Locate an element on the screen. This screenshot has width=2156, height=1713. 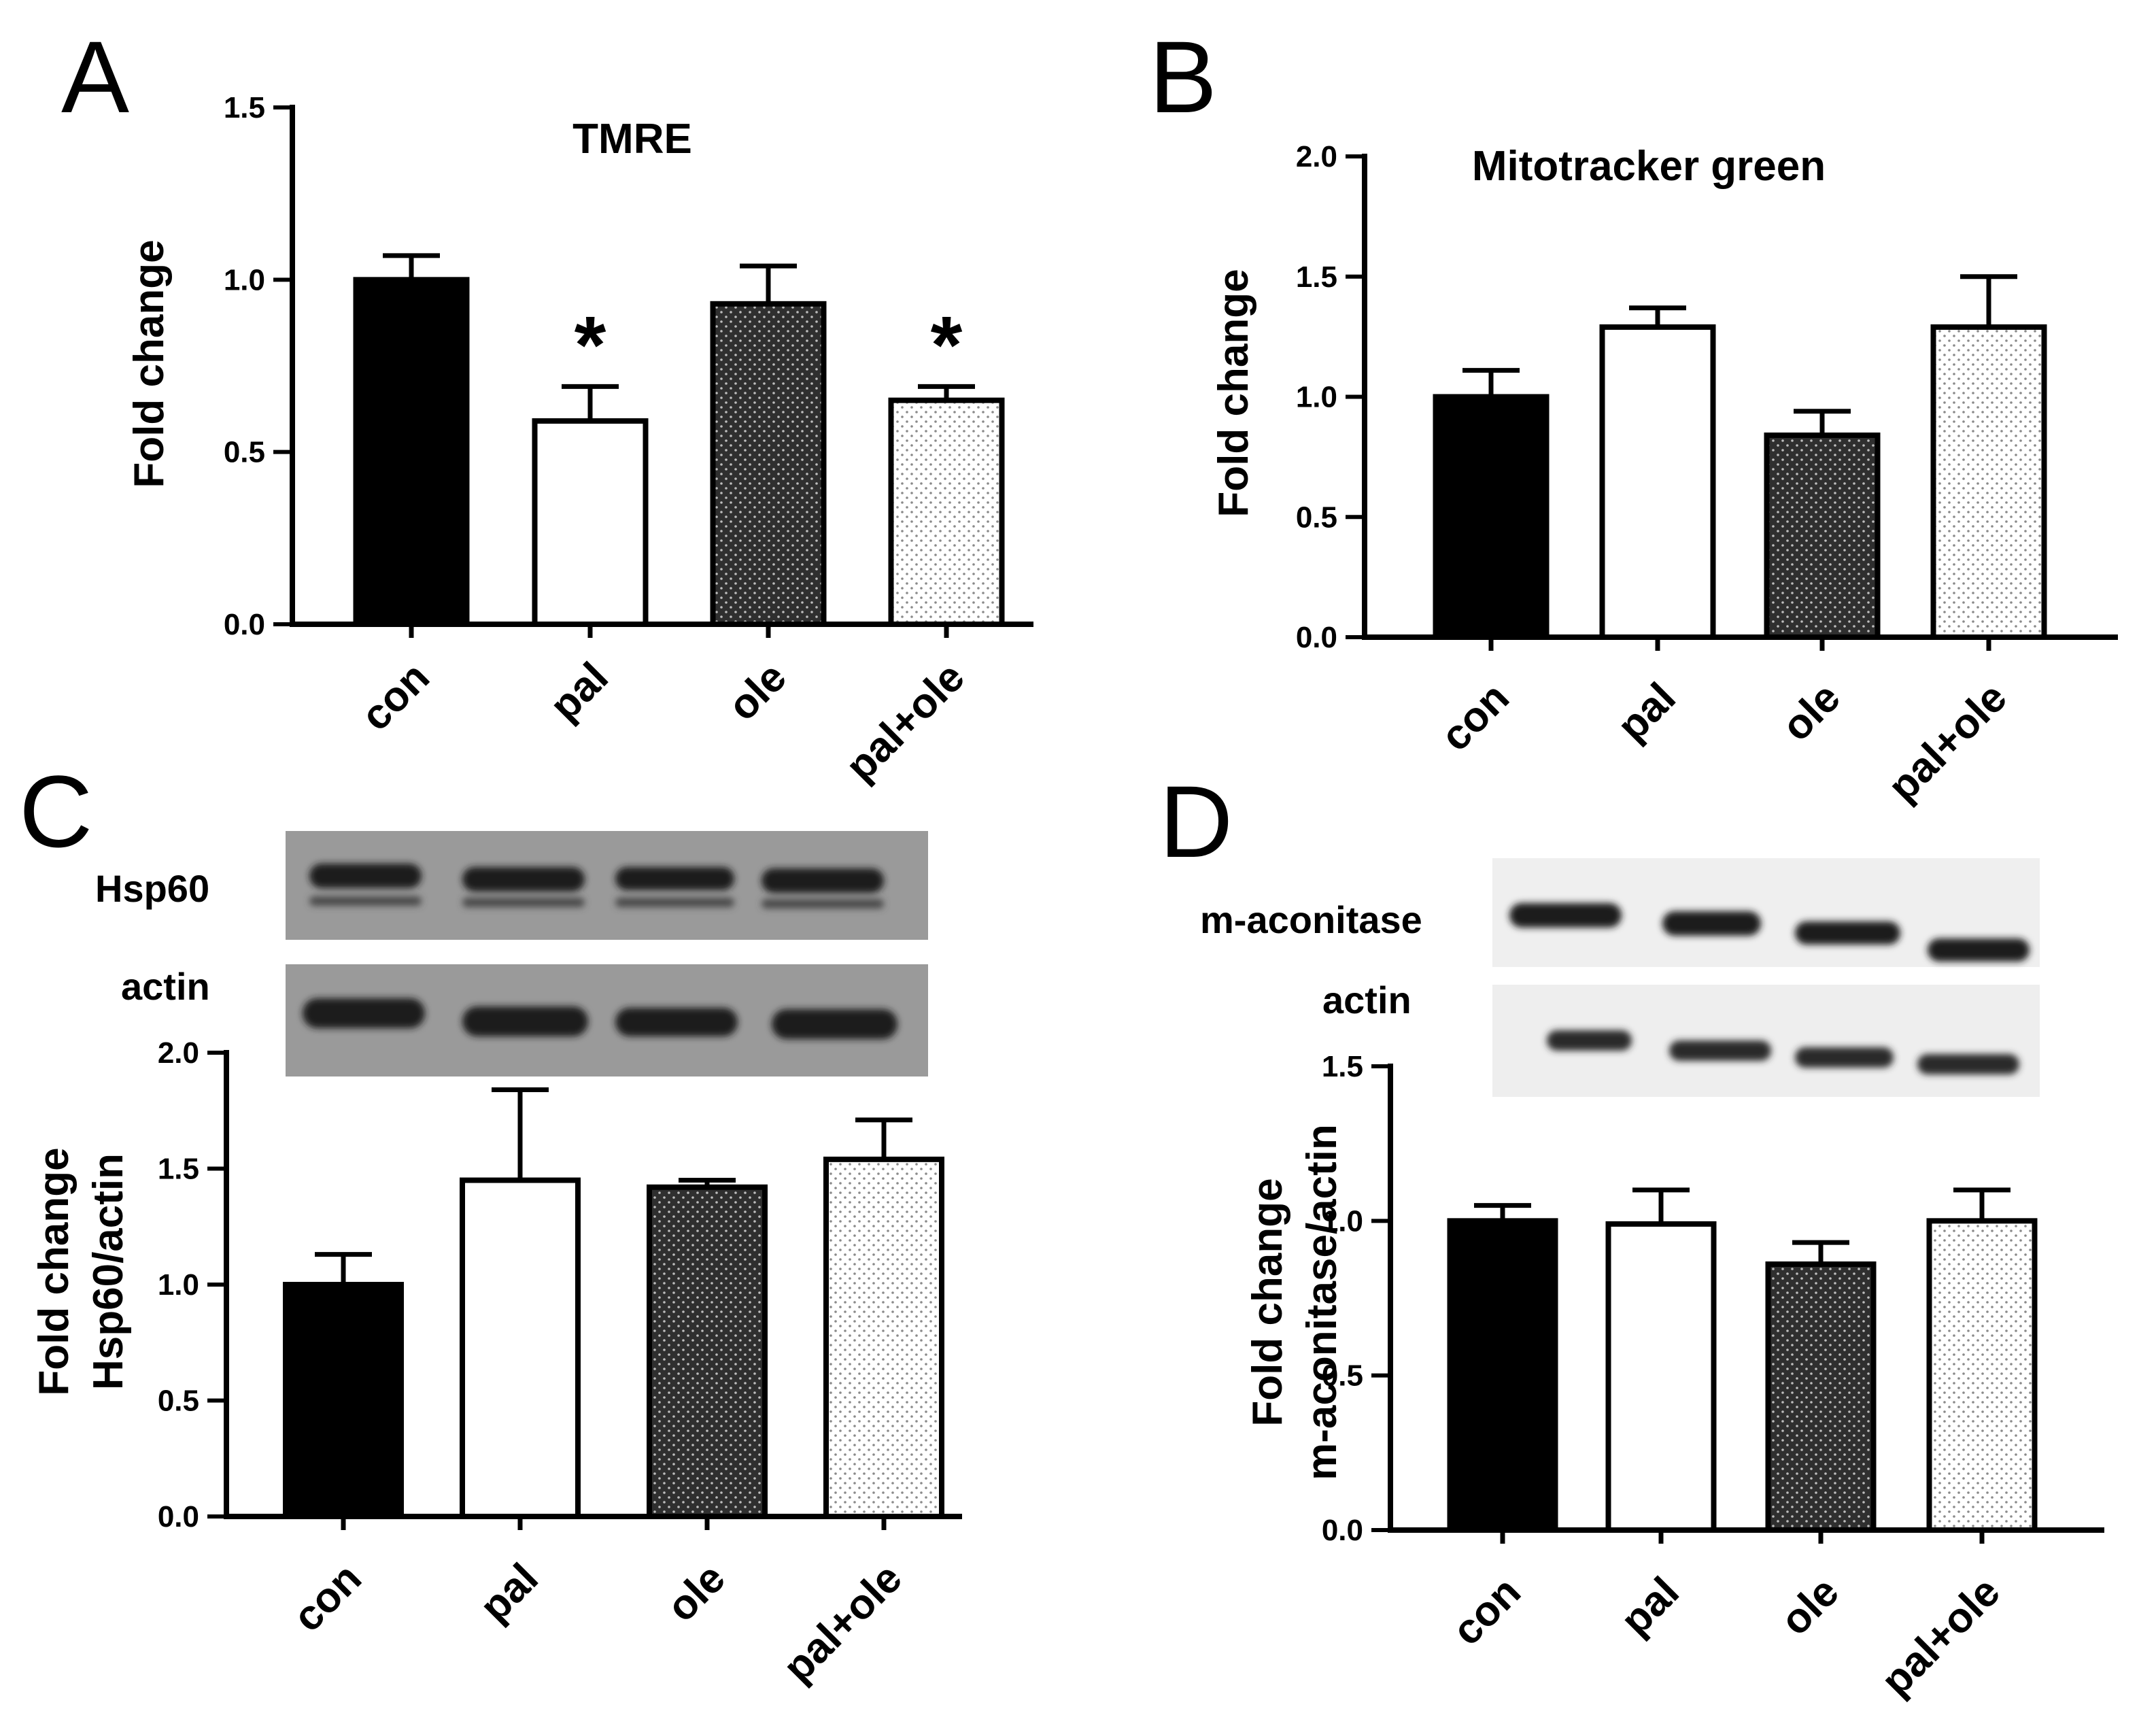
blot-bands-m-aconitase is located at coordinates (1770, 932).